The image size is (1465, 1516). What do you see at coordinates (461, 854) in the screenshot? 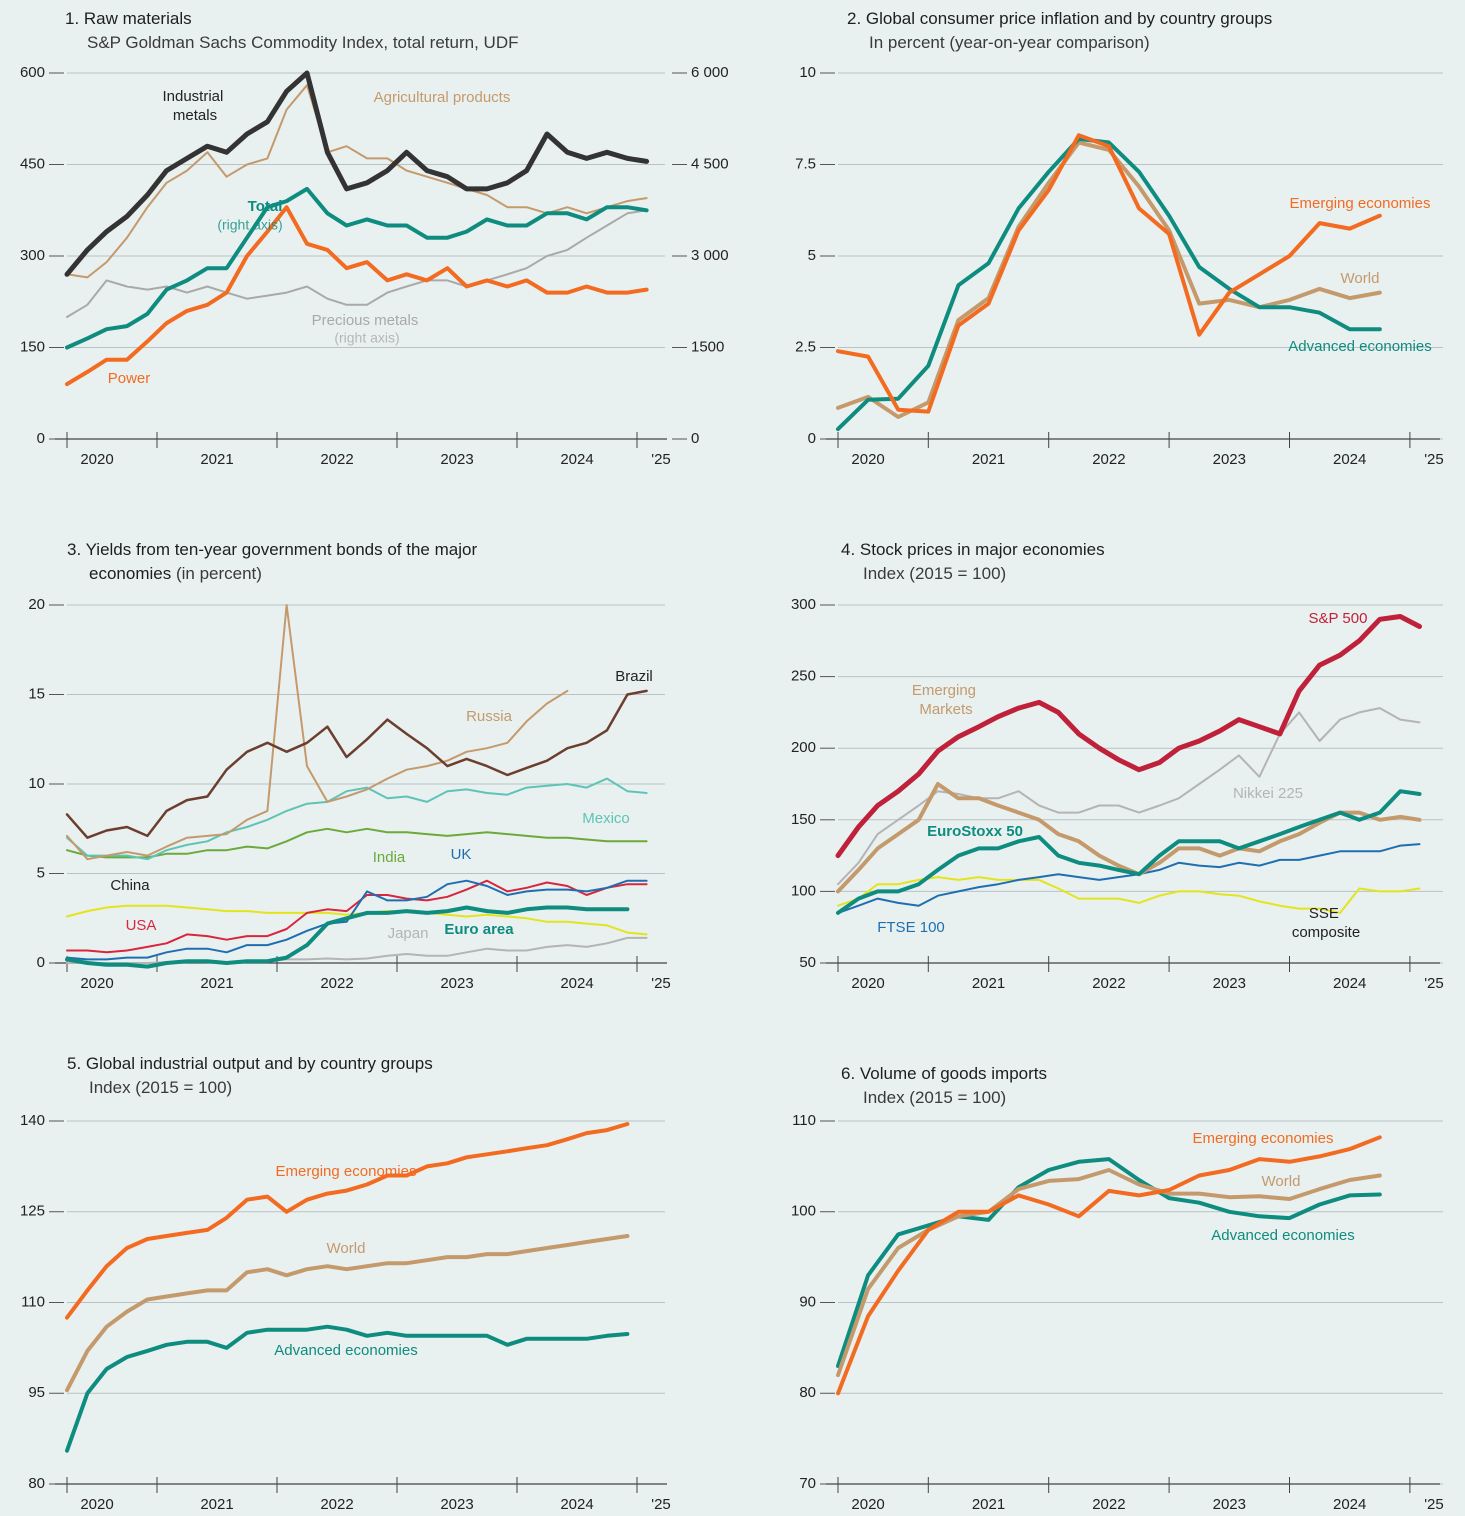
I see `series-label: UK` at bounding box center [461, 854].